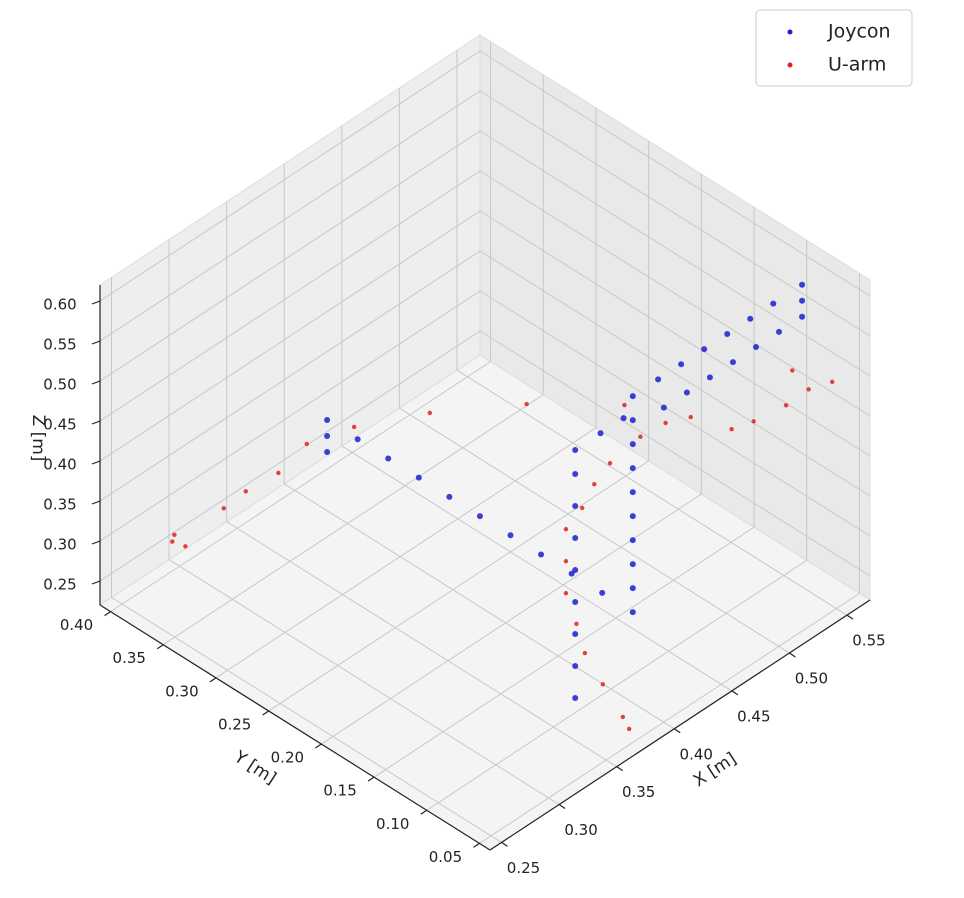 This screenshot has height=898, width=964. Describe the element at coordinates (753, 716) in the screenshot. I see `x-tick-label: 0.45` at that location.